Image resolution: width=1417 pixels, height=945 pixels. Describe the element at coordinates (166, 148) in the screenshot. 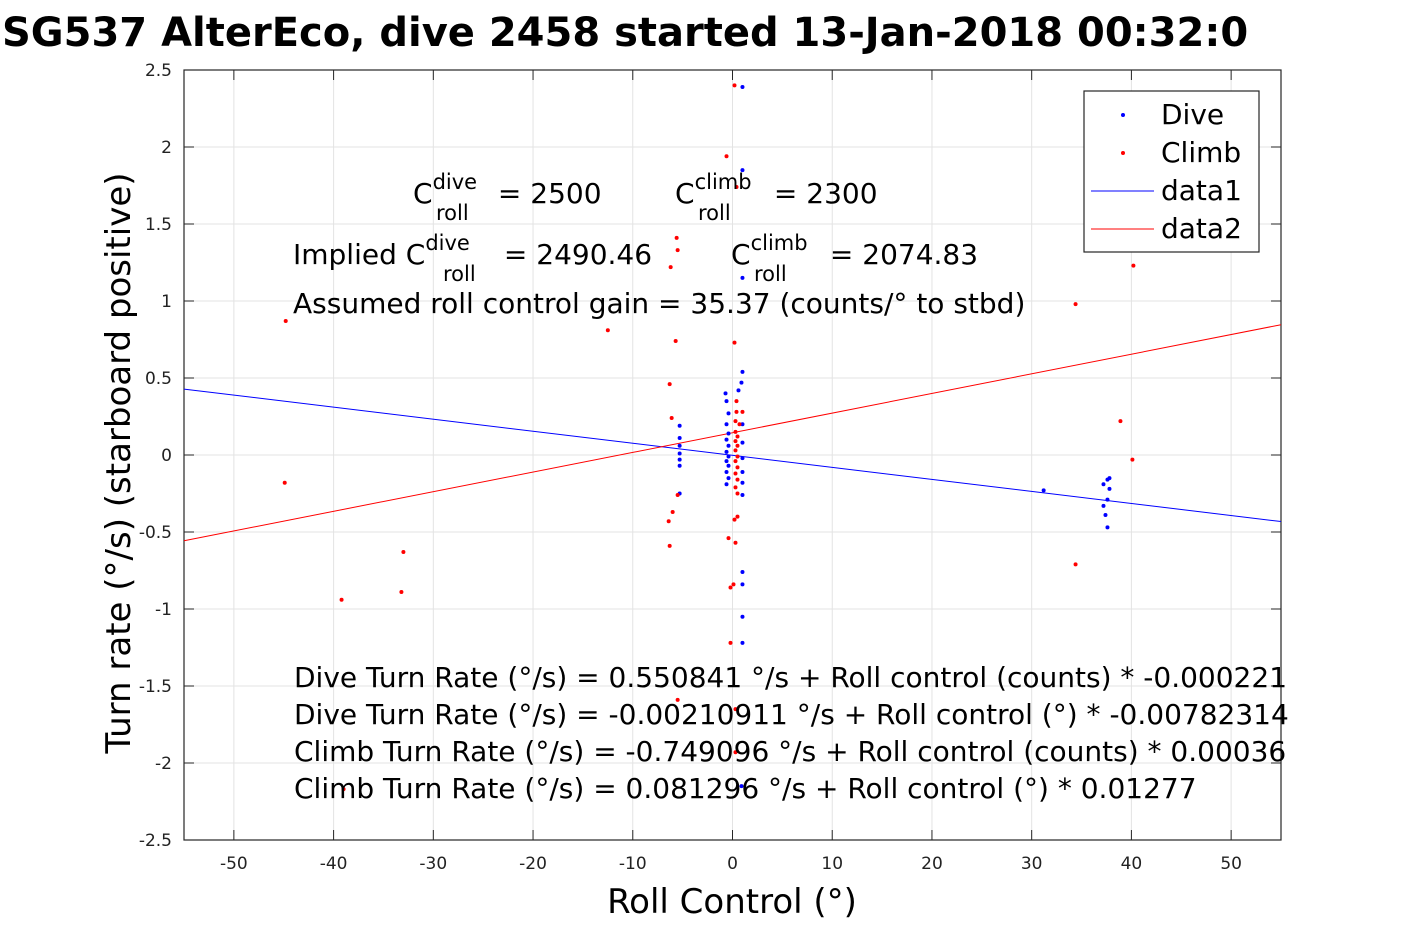

I see `y-tick-label: 2` at that location.